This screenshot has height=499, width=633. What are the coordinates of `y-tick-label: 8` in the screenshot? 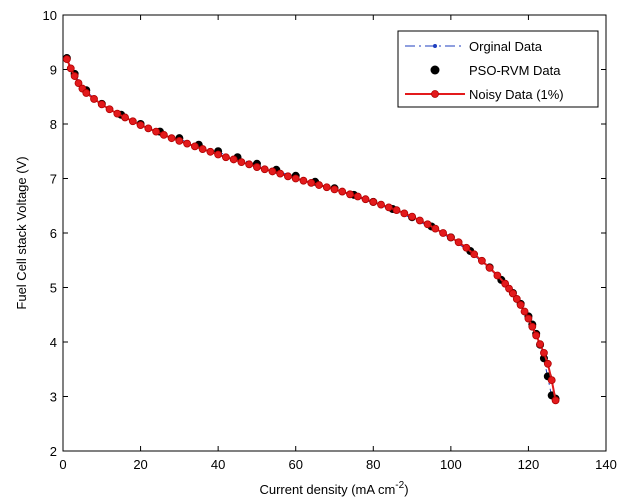 It's located at (53, 124).